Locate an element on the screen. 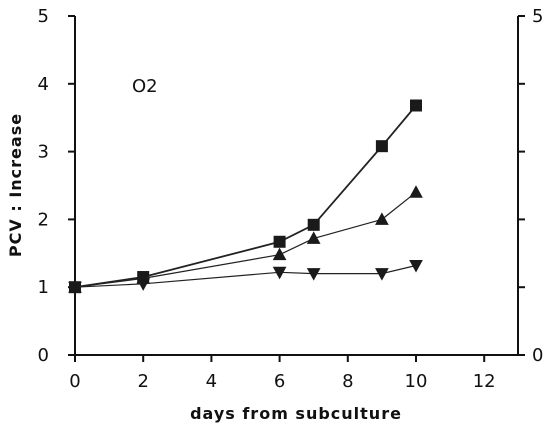 The image size is (552, 434). x-tick-label: 12 is located at coordinates (484, 381).